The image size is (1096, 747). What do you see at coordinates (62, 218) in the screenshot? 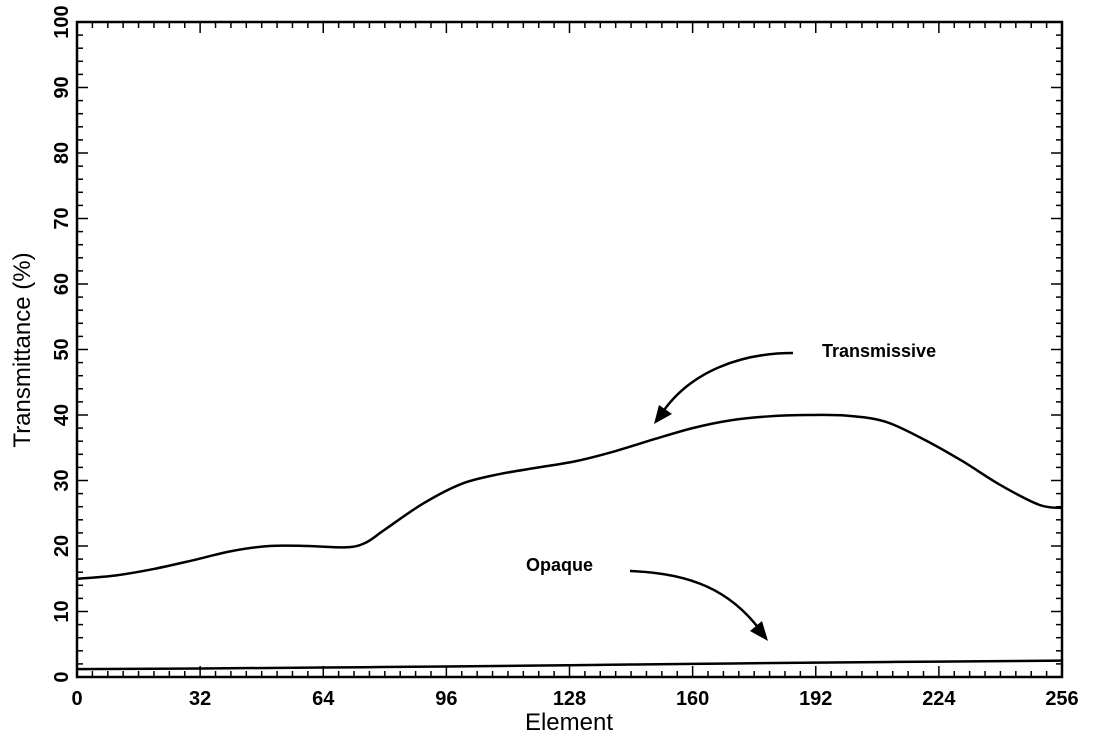
I see `y-tick-label: 70` at bounding box center [62, 218].